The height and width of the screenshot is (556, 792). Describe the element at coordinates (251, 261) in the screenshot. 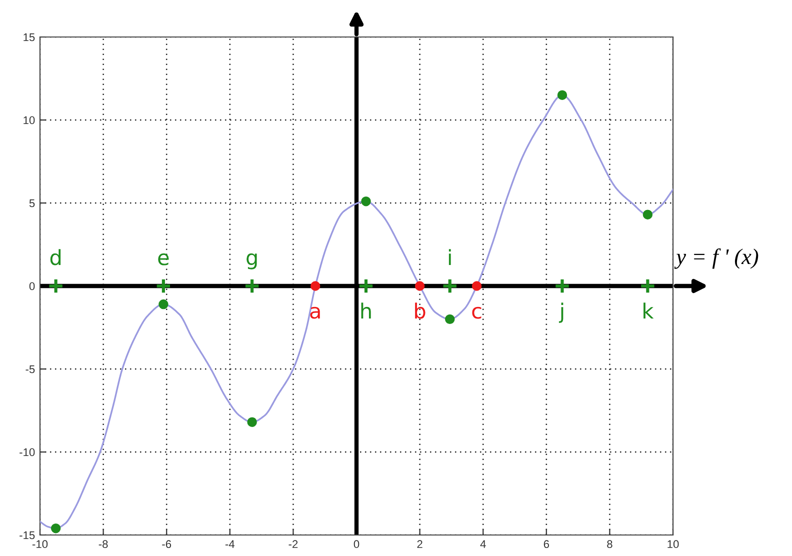

I see `data-label: g` at that location.